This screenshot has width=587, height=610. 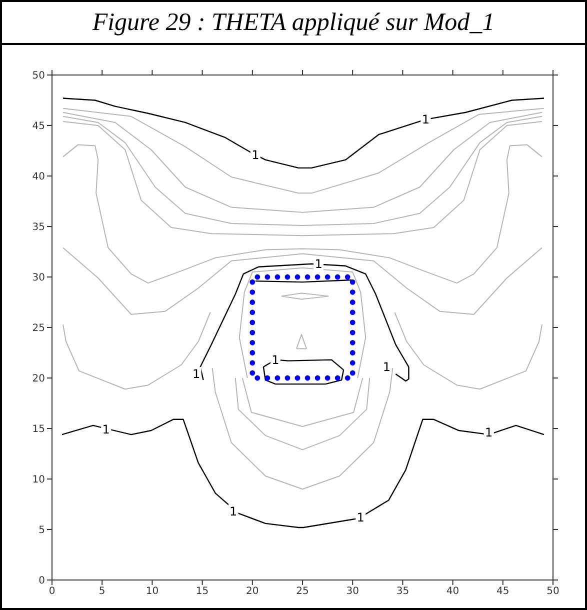 I want to click on y-tick-label: 50, so click(x=38, y=76).